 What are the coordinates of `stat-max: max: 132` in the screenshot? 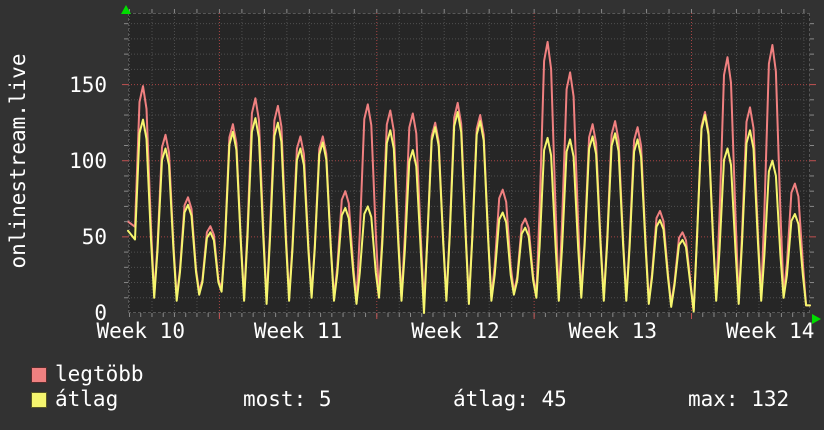 It's located at (739, 399).